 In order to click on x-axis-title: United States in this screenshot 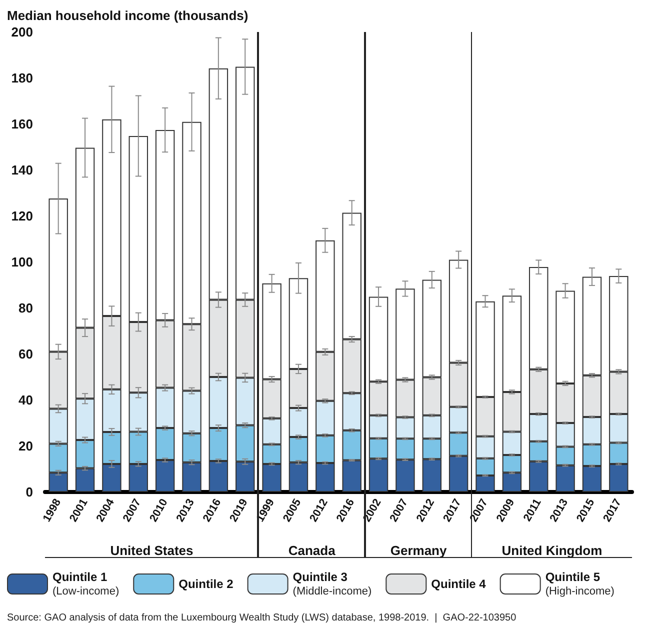, I will do `click(152, 550)`.